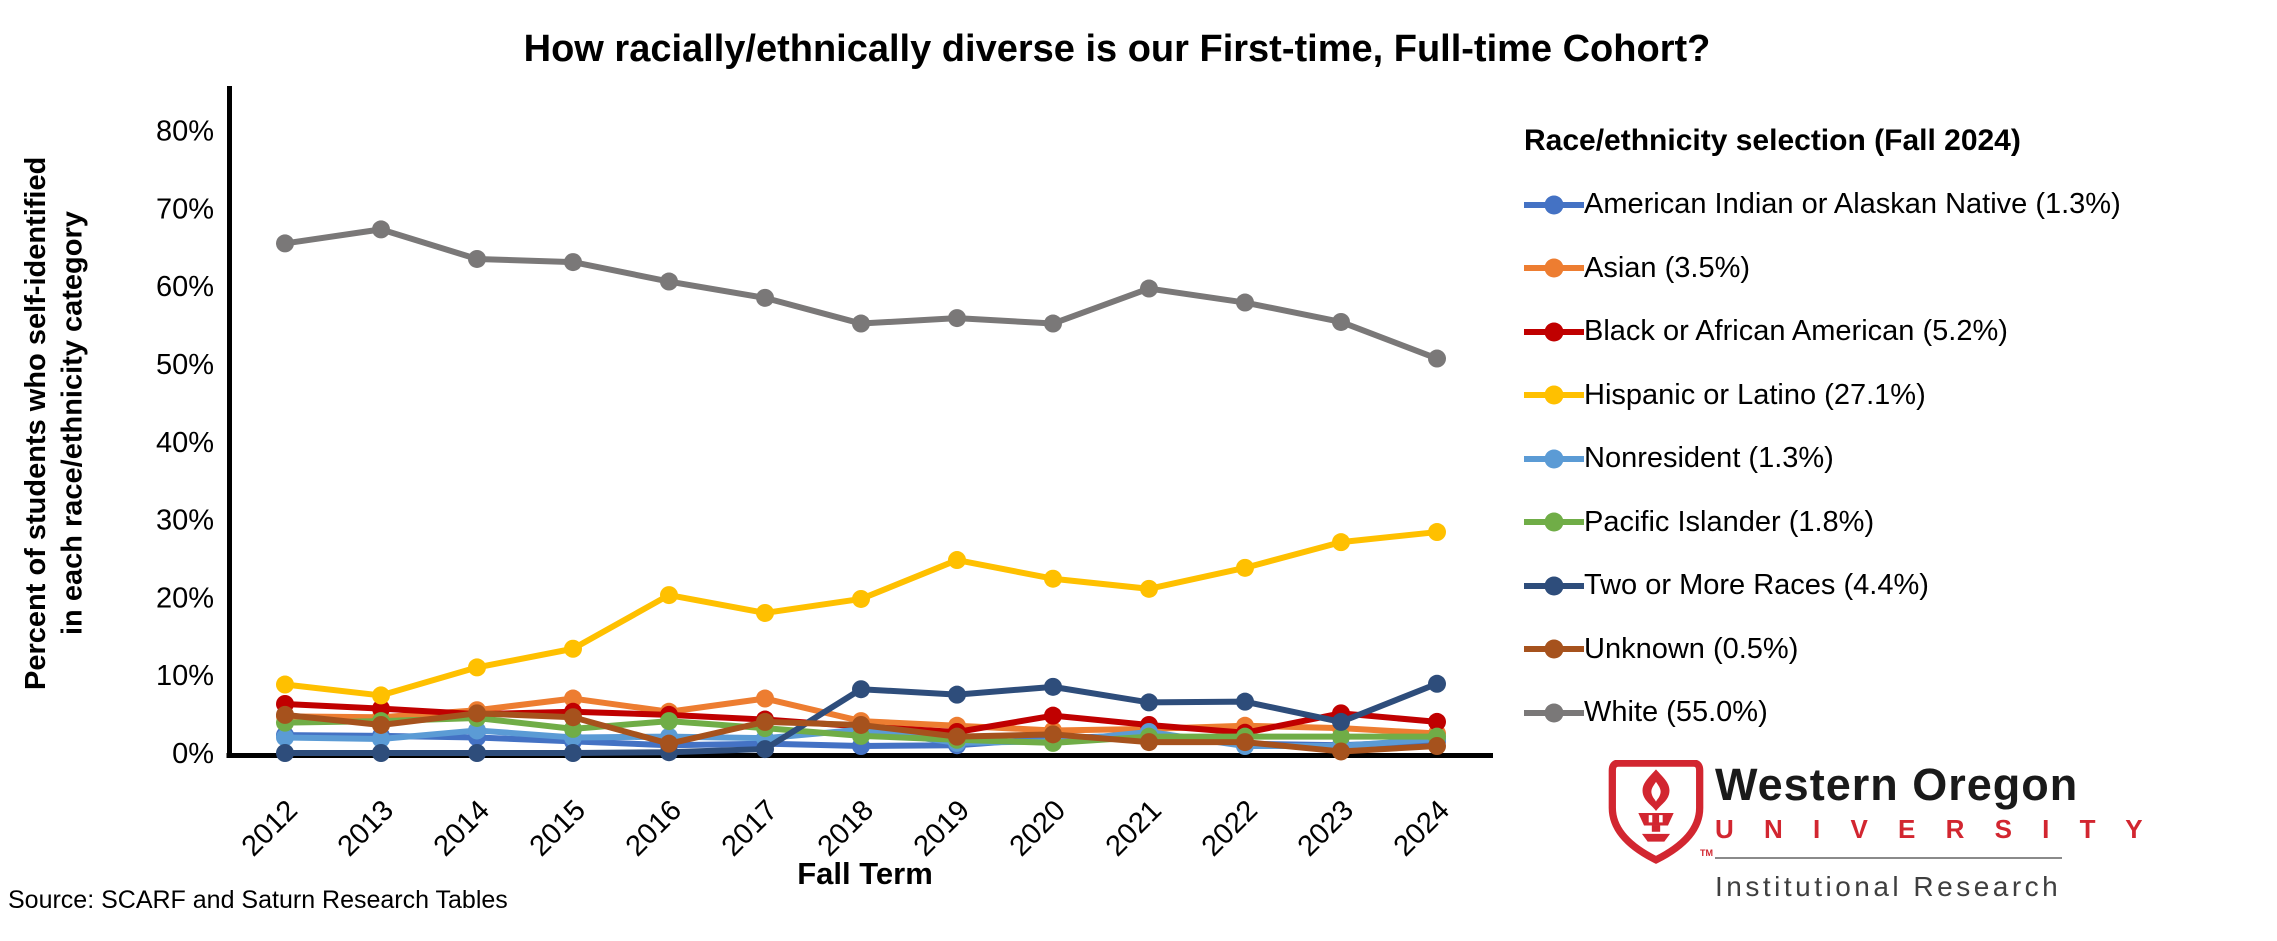 Image resolution: width=2277 pixels, height=941 pixels. I want to click on data-point-white-2022, so click(1245, 302).